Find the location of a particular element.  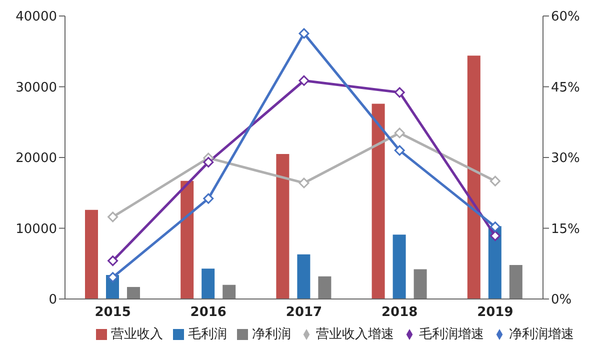

y2-tick-label: 45% is located at coordinates (565, 88).